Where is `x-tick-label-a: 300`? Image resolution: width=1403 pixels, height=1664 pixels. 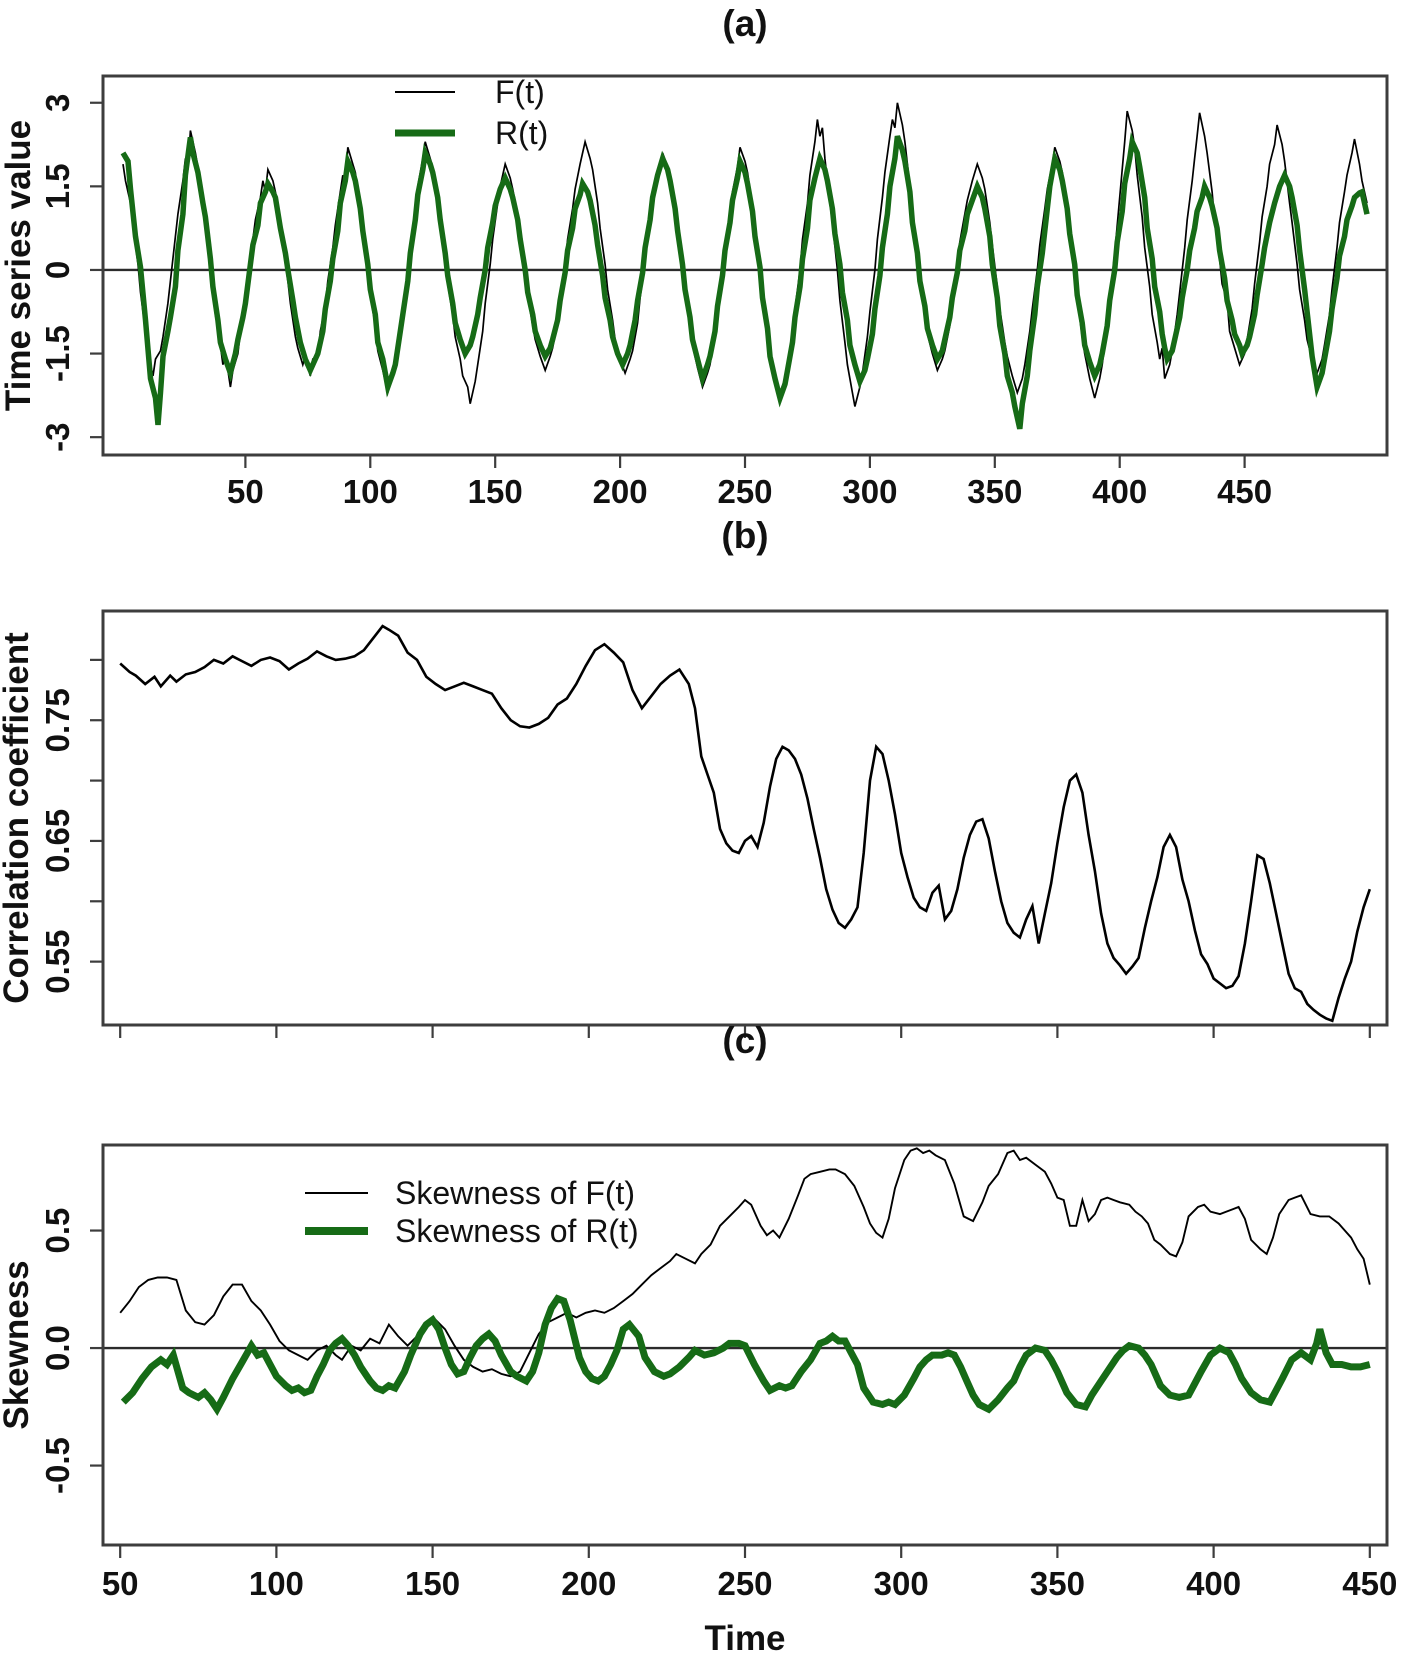
x-tick-label-a: 300 is located at coordinates (869, 491).